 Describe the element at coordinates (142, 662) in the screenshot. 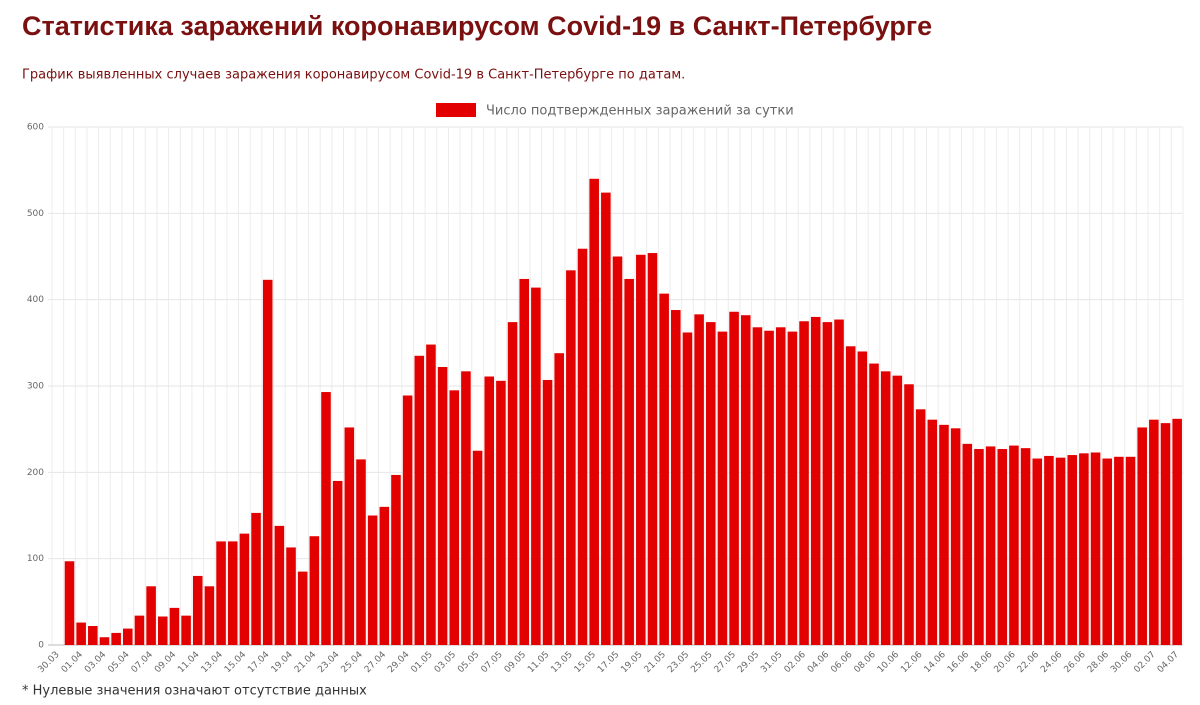

I see `x-tick-label: 07.04` at that location.